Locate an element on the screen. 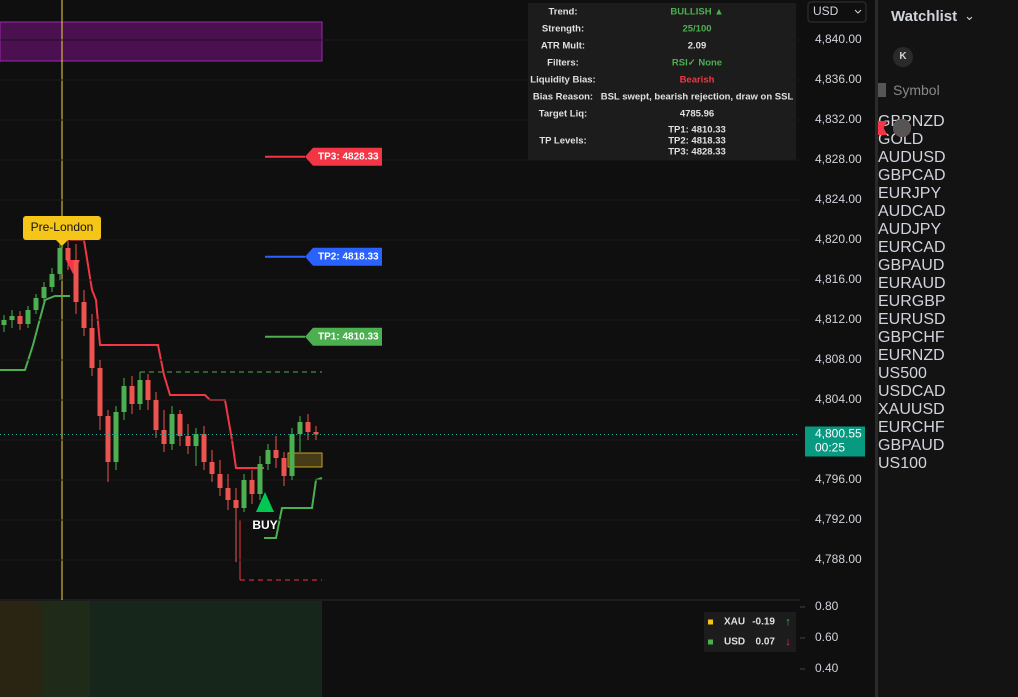 Image resolution: width=1018 pixels, height=697 pixels. y-tick-label: 4,840.00 is located at coordinates (838, 39).